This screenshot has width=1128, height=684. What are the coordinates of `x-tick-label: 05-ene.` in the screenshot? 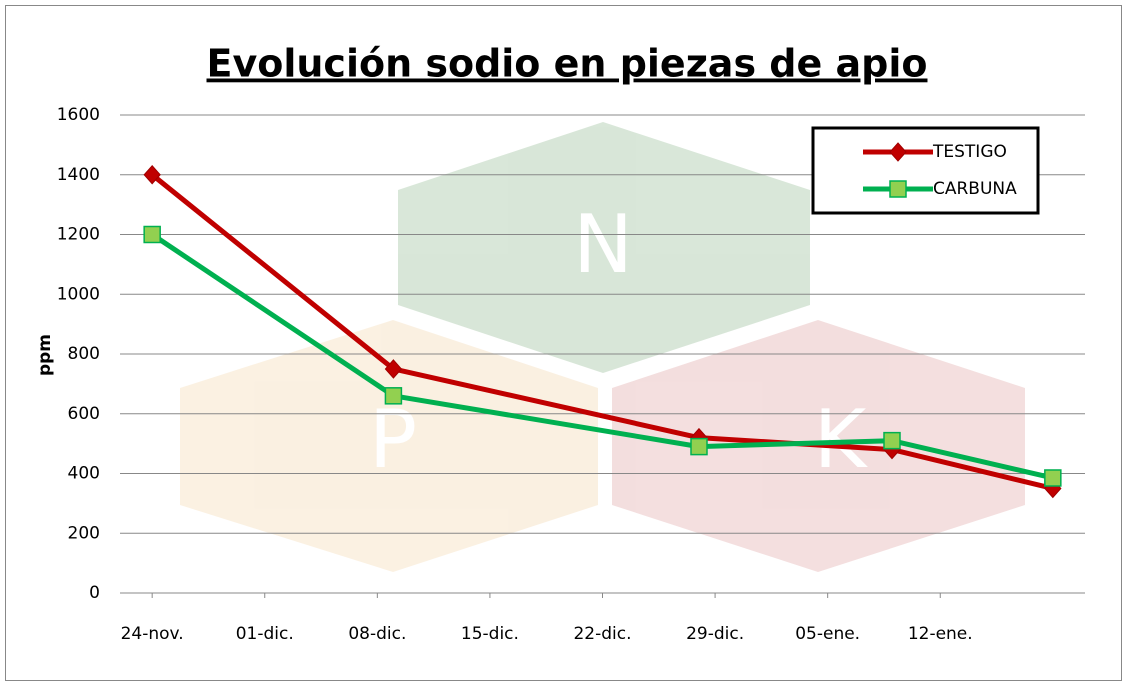 It's located at (827, 634).